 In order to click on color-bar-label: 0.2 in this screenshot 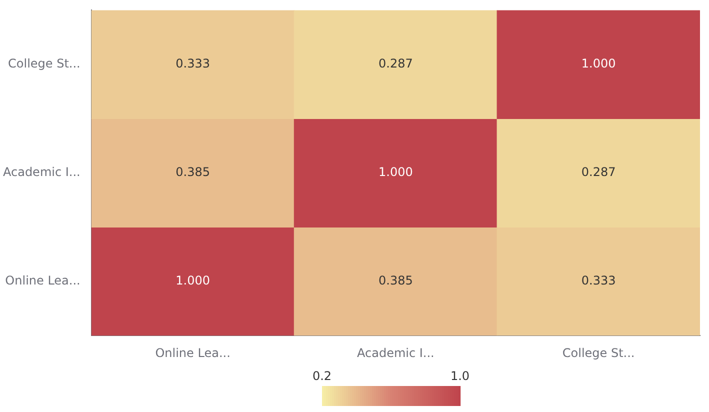, I will do `click(322, 376)`.